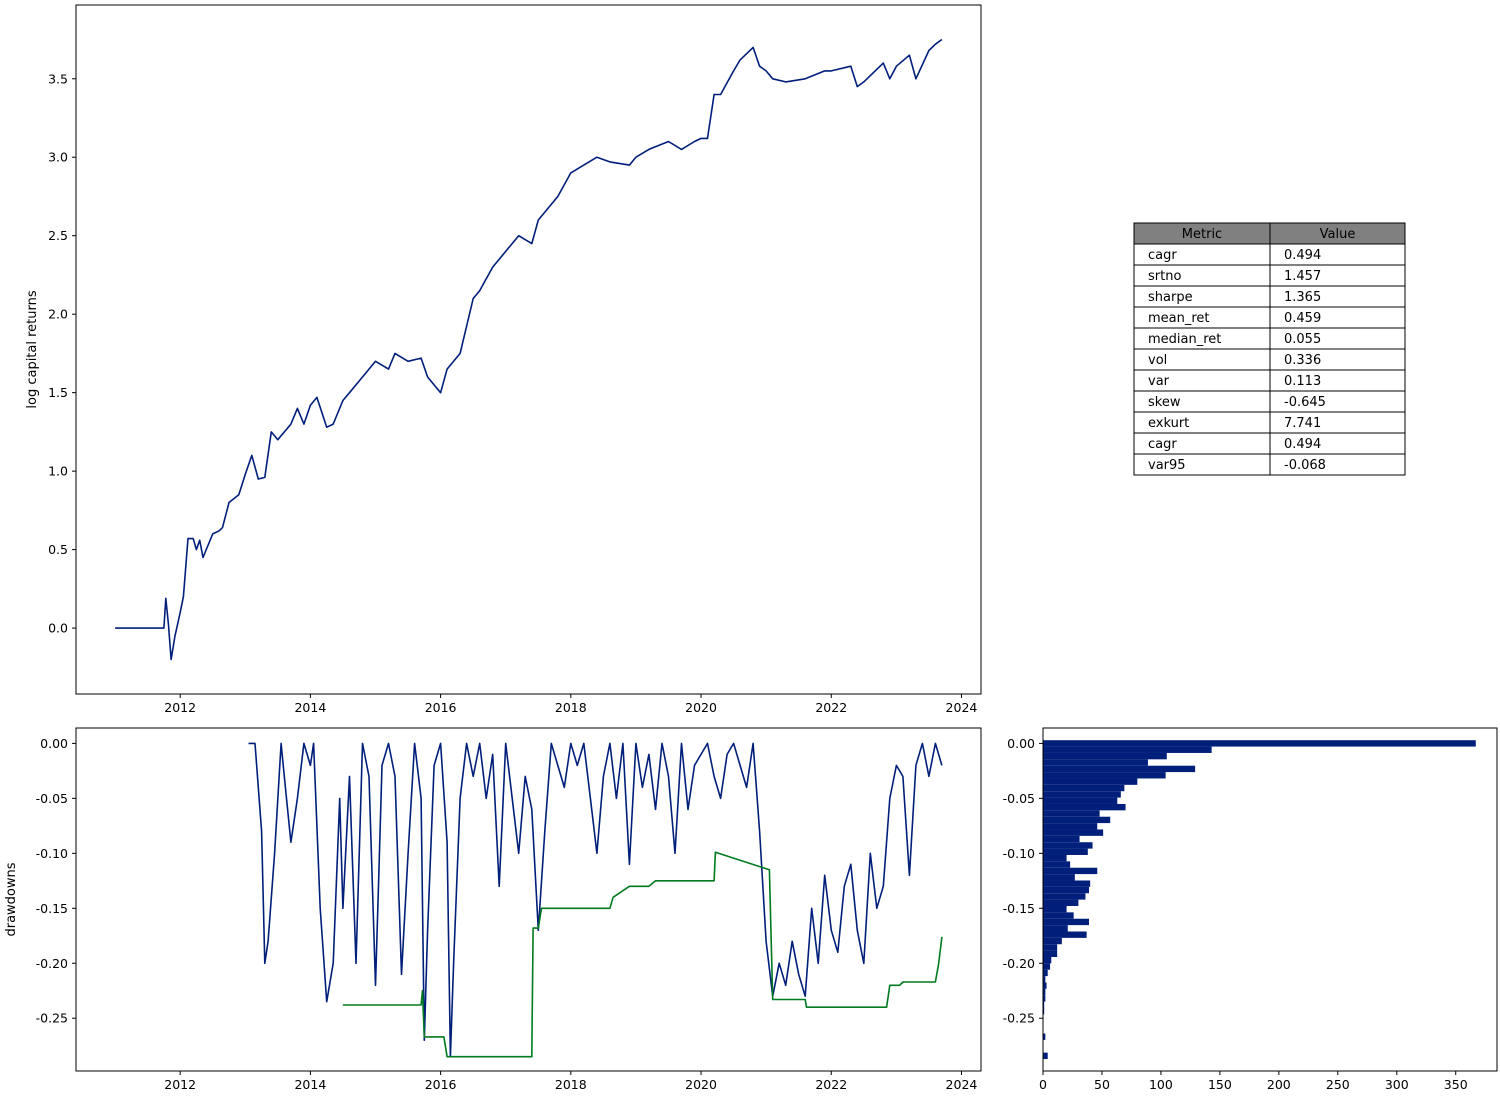  Describe the element at coordinates (1168, 423) in the screenshot. I see `metric-name: exkurt` at that location.